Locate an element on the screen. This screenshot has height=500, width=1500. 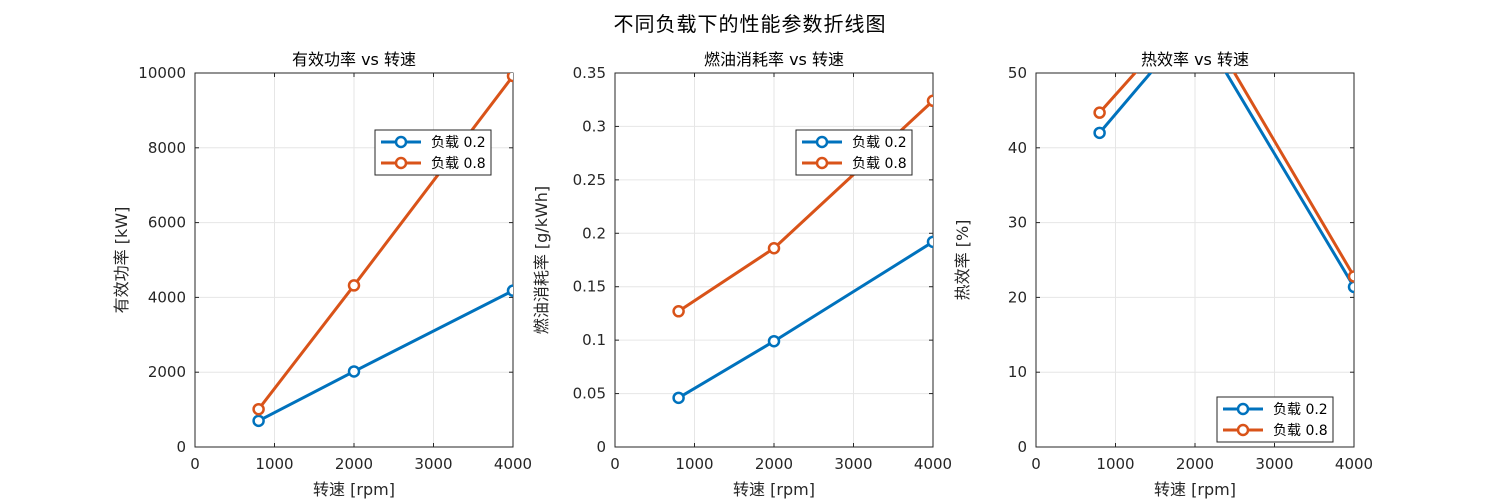
y-tick-label: 0.25 is located at coordinates (589, 180).